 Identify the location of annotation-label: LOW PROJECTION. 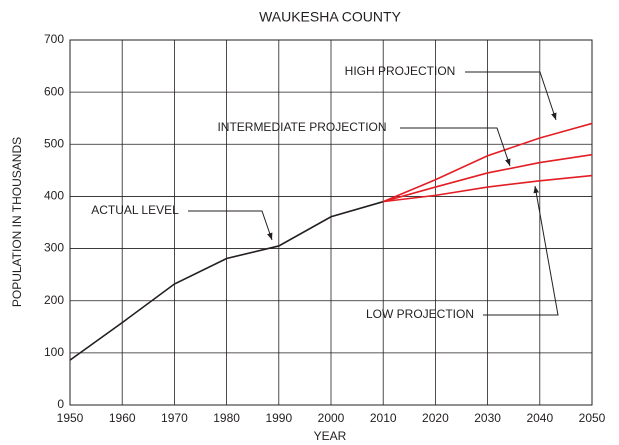
(420, 314).